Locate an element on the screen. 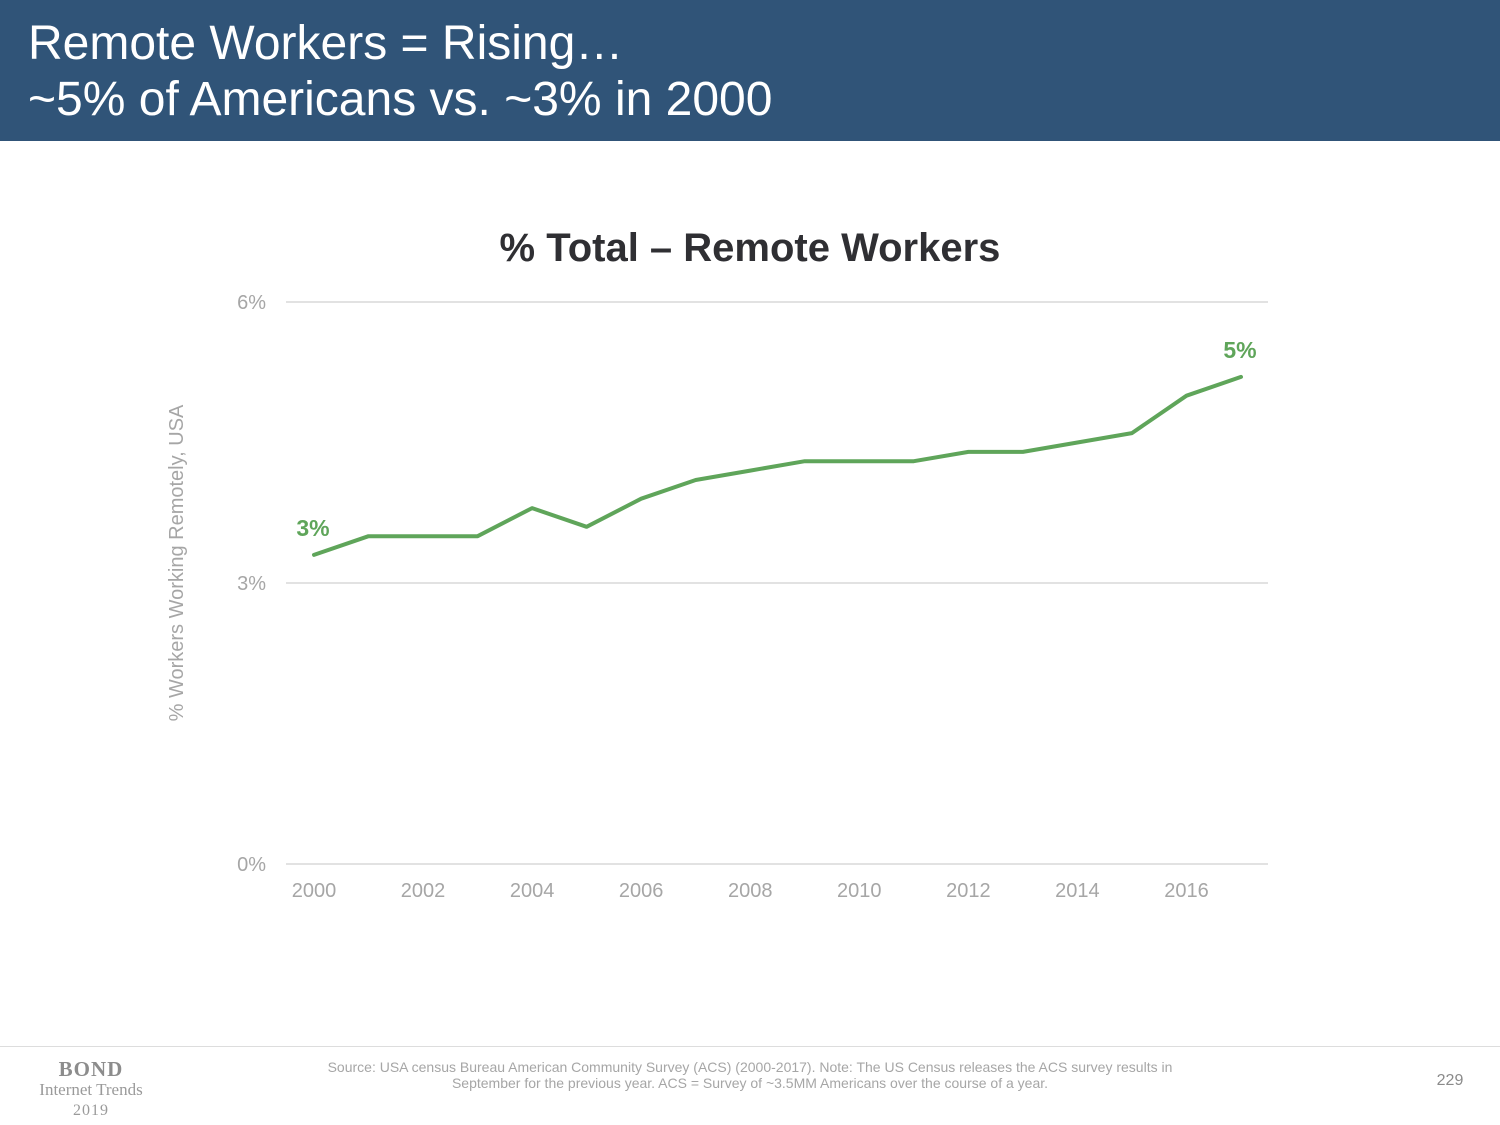 The image size is (1500, 1125). x-tick-label: 2002 is located at coordinates (423, 891).